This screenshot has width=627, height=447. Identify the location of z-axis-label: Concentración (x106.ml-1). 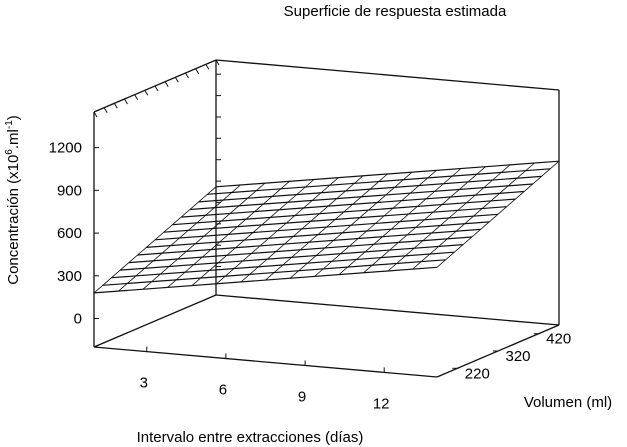
(13, 200).